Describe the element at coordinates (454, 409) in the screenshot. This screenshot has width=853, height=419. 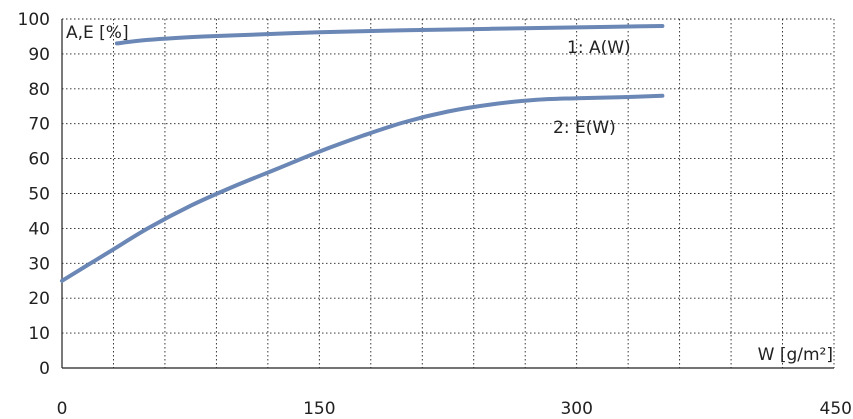
I see `x-tick-labels: 0 150 300 450` at that location.